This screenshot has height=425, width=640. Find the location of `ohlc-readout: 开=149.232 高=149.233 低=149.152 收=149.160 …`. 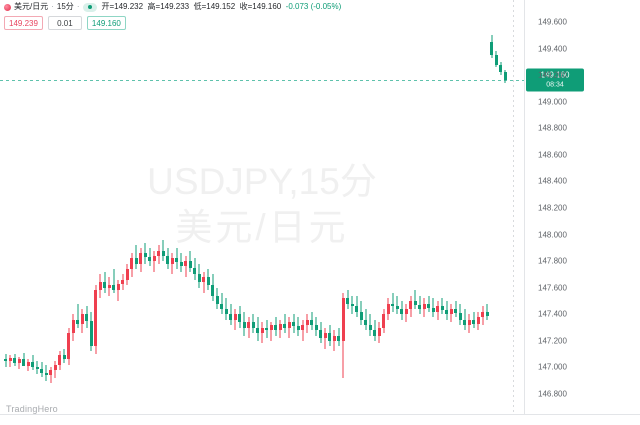

ohlc-readout: 开=149.232 高=149.233 低=149.152 收=149.160 … is located at coordinates (221, 7).